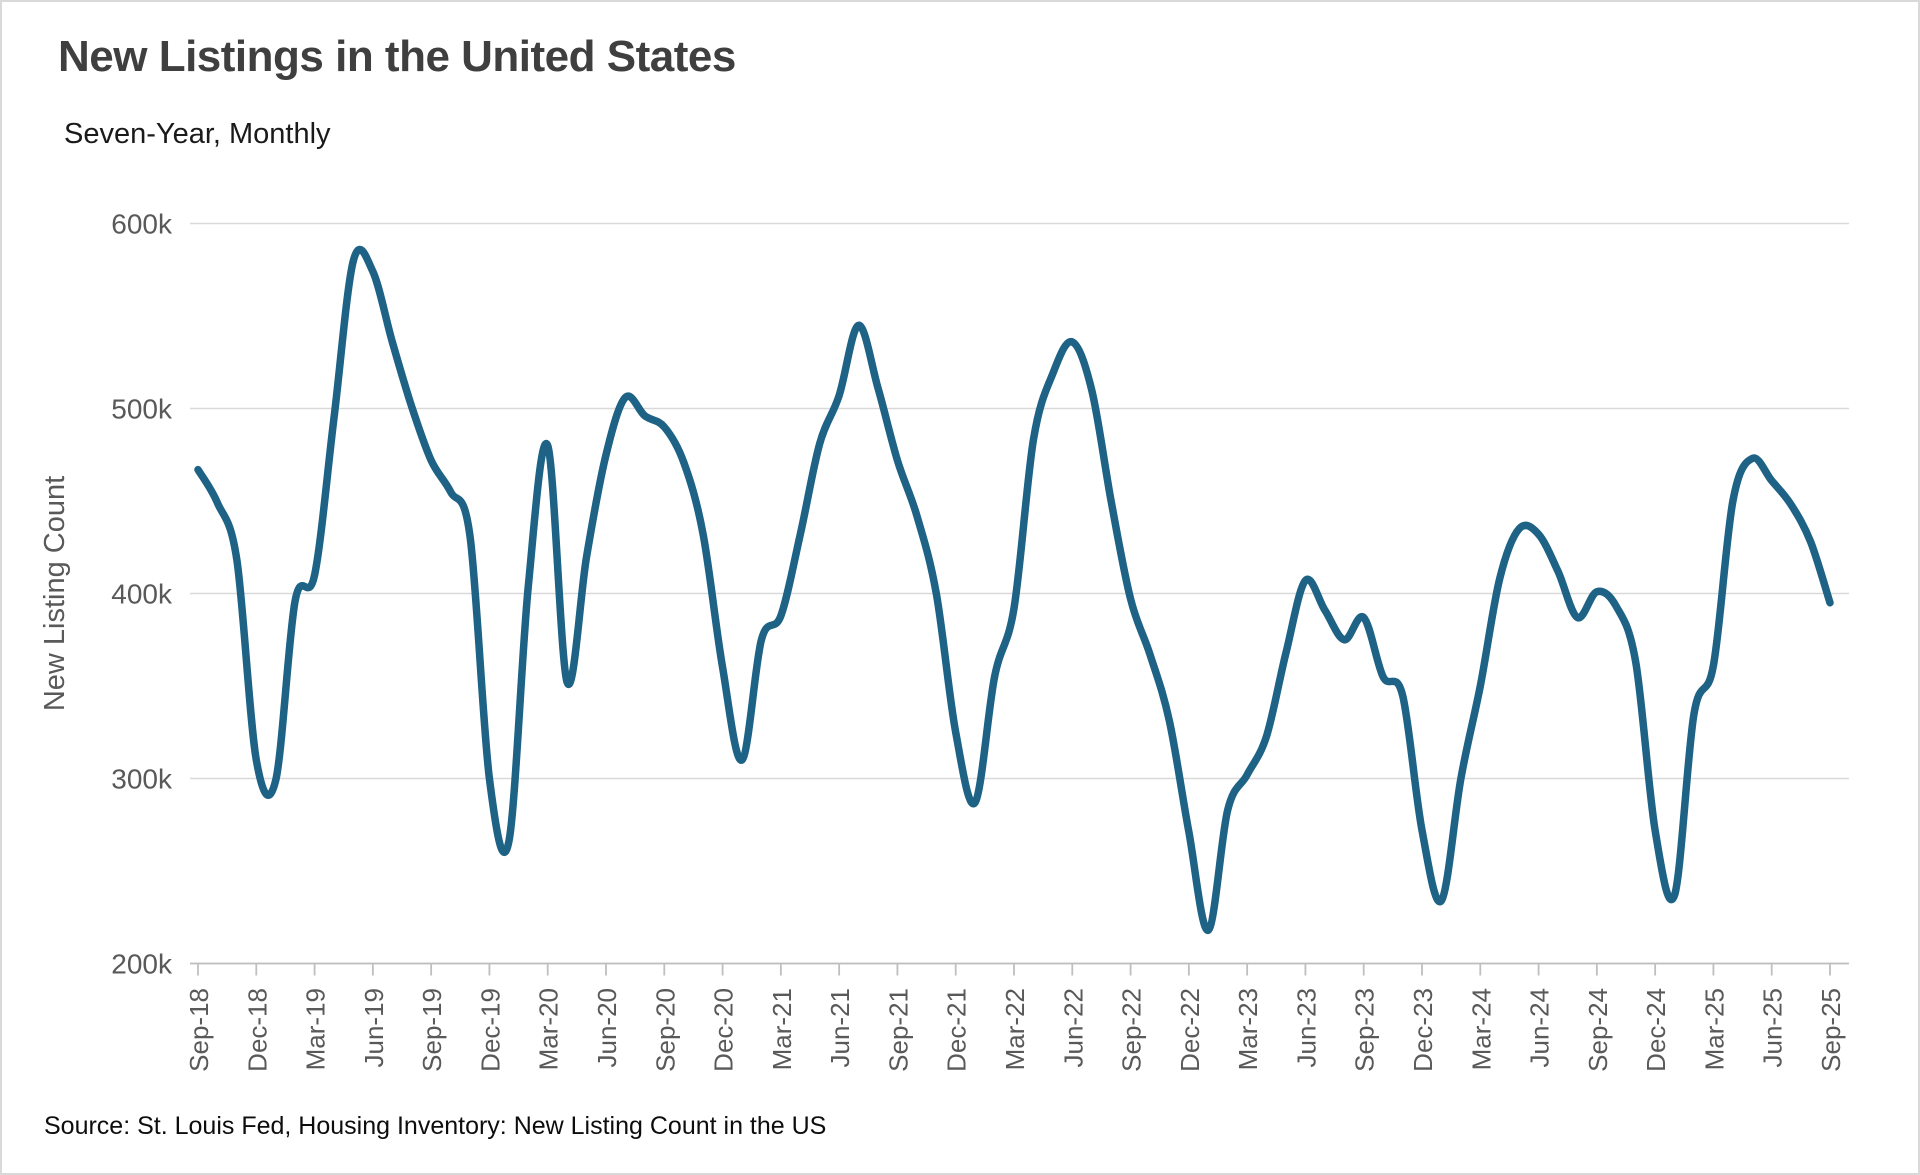 The width and height of the screenshot is (1920, 1175). Describe the element at coordinates (1656, 1030) in the screenshot. I see `x-tick-label: Dec-24` at that location.